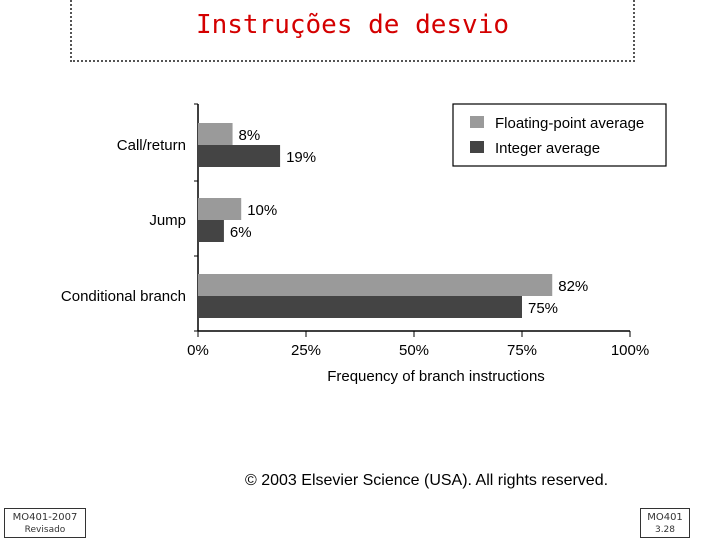 Image resolution: width=720 pixels, height=540 pixels. I want to click on footer-page-box: MO401 3.28, so click(665, 523).